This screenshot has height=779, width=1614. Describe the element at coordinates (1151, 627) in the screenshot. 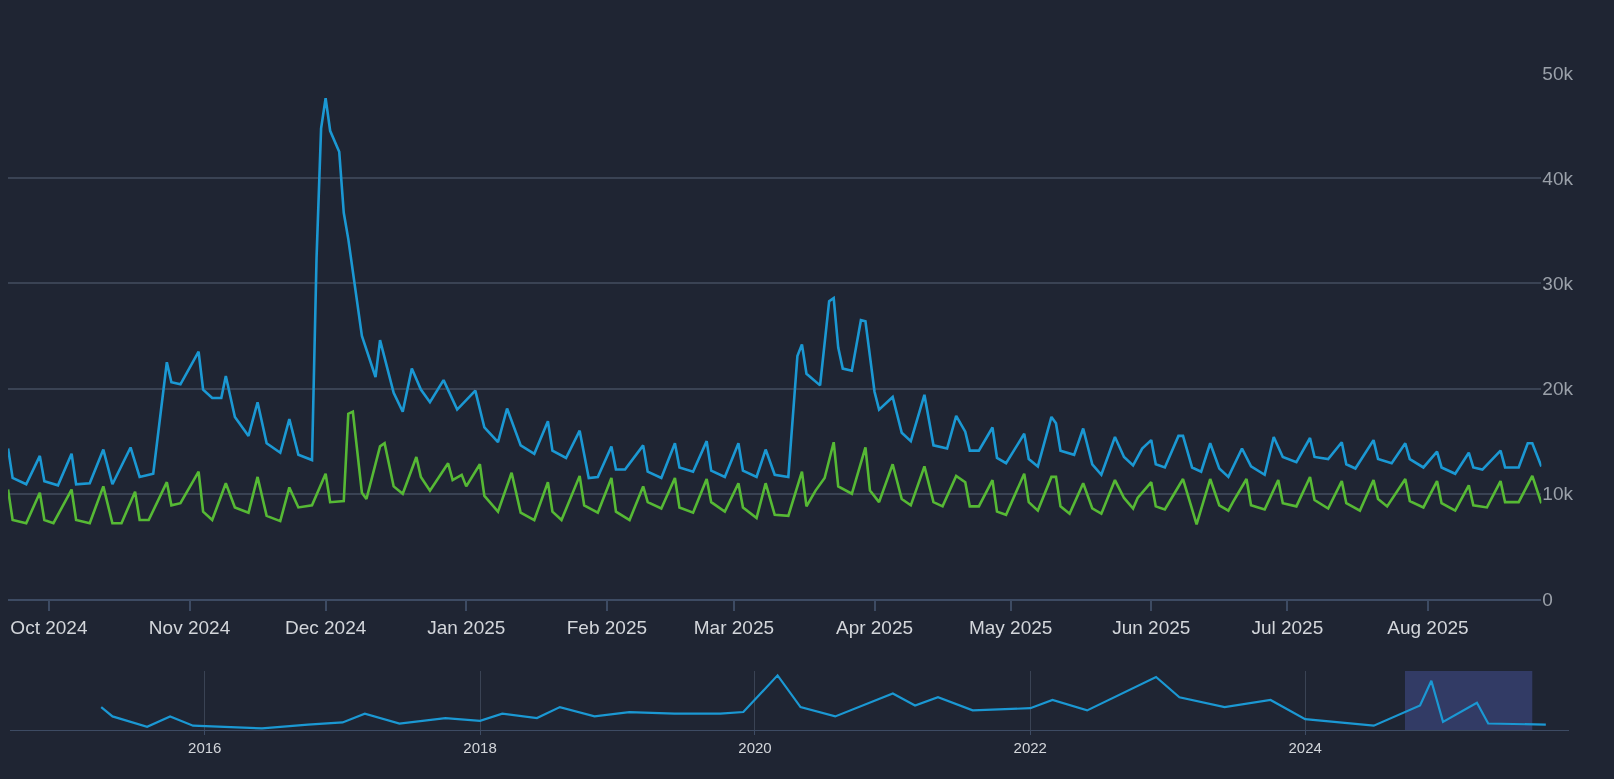

I see `x-tick-label: Jun 2025` at that location.